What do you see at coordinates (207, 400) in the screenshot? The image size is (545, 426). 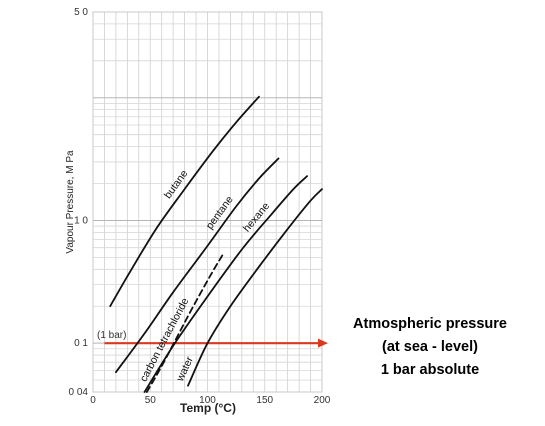 I see `x-tick-label: 100` at bounding box center [207, 400].